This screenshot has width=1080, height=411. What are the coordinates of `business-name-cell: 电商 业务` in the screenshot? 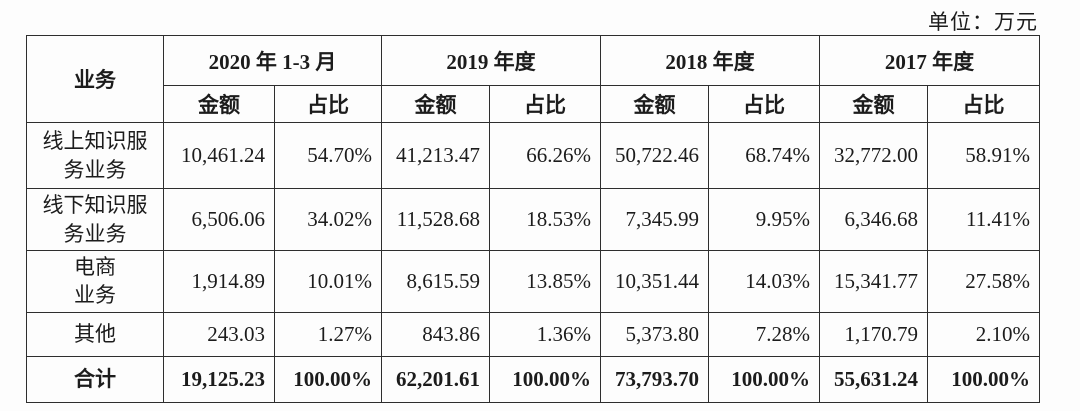 It's located at (95, 281).